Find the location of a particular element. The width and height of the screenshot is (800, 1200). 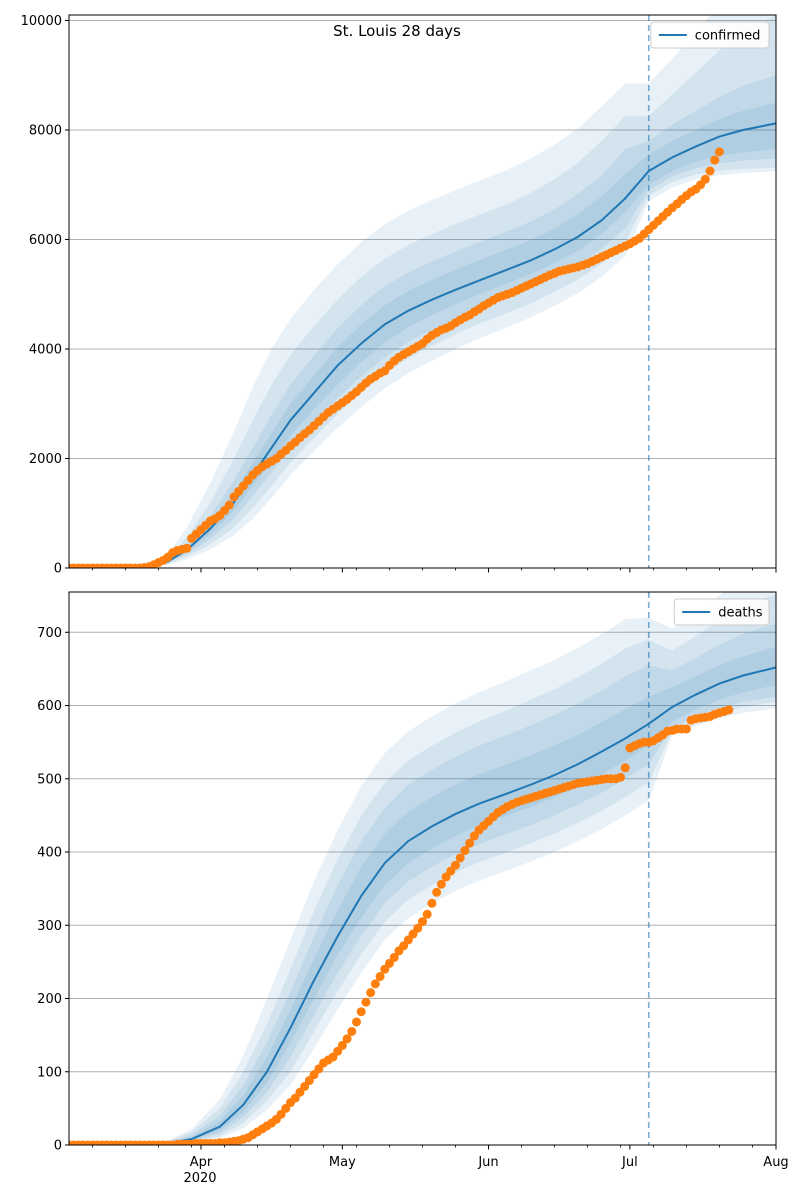

legend: deaths is located at coordinates (721, 612).